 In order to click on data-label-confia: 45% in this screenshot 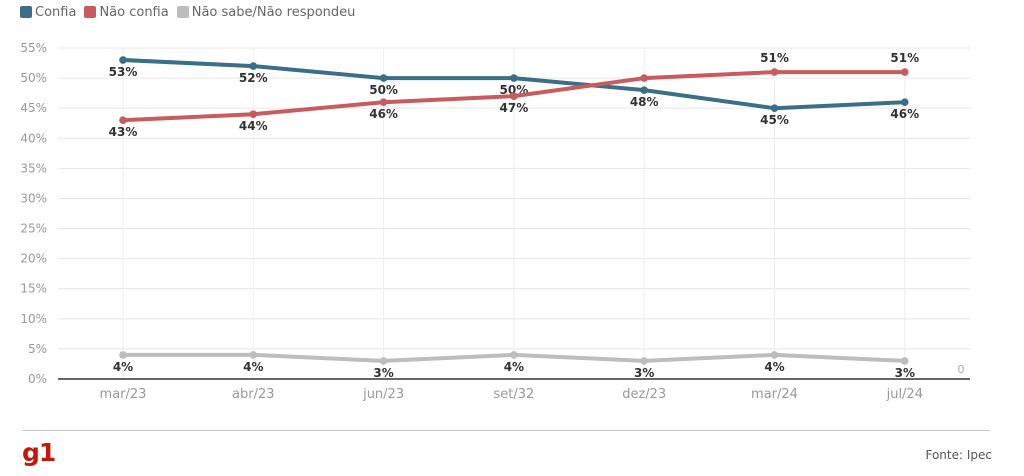, I will do `click(774, 120)`.